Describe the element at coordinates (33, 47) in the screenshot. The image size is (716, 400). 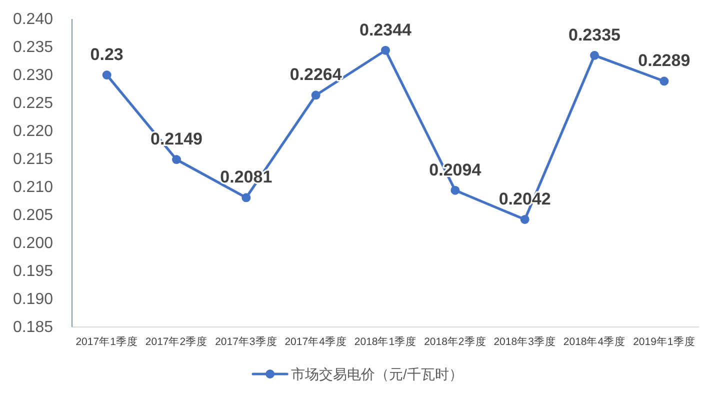
I see `y-tick-label: 0.235` at that location.